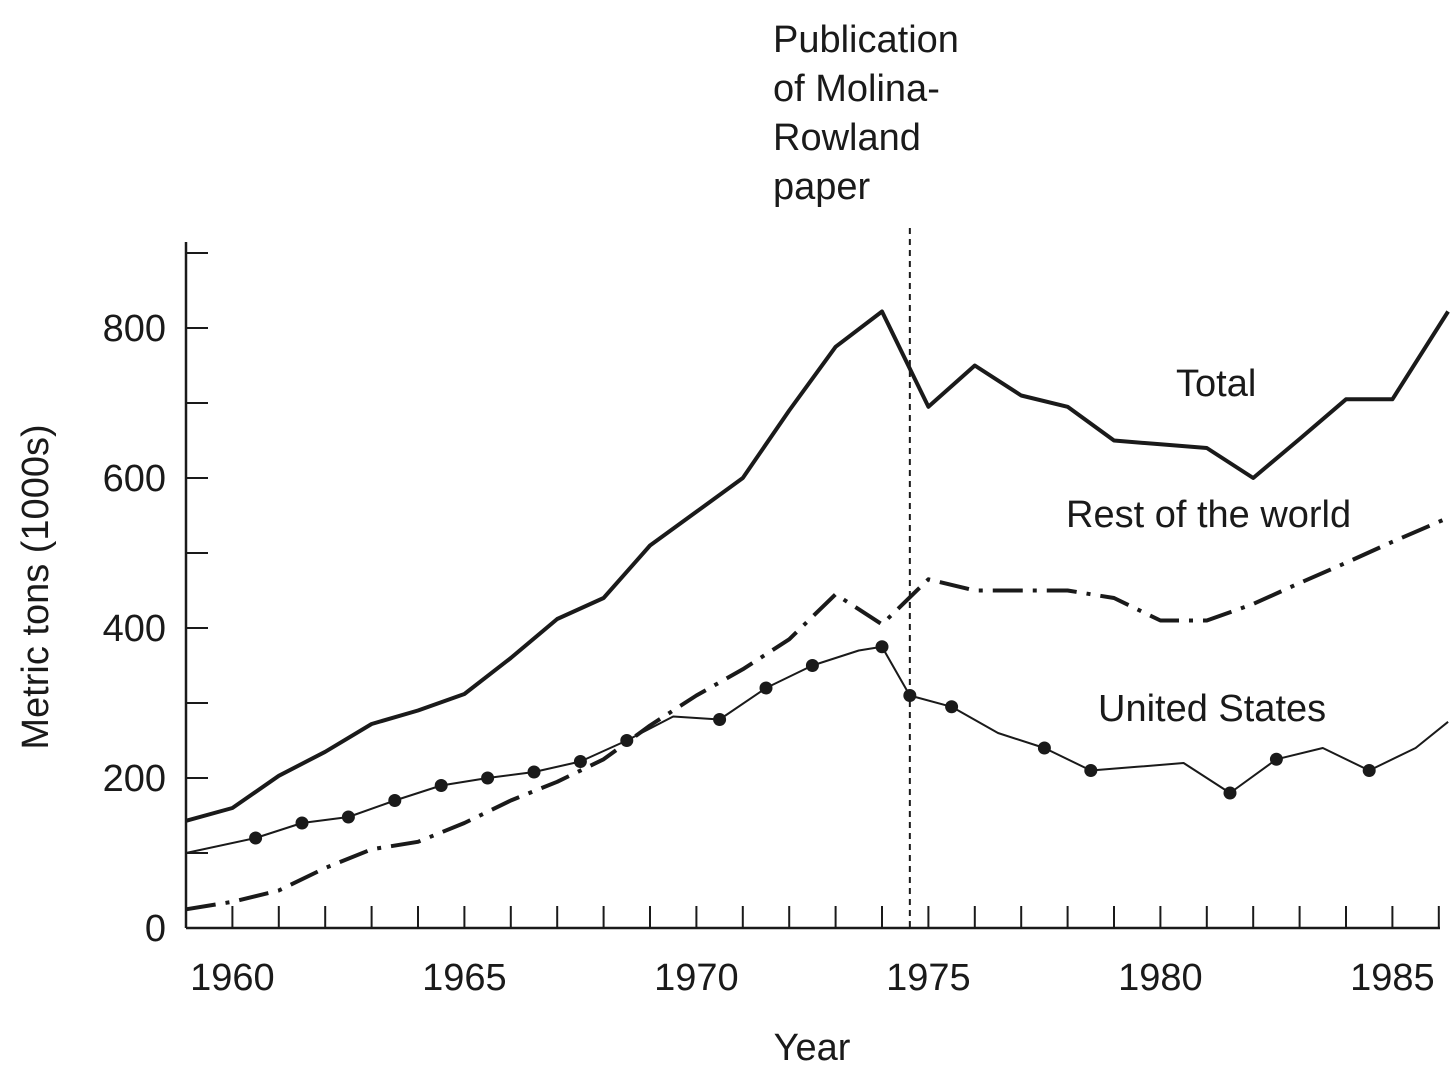 The image size is (1456, 1081). I want to click on annotation-line-4: paper, so click(822, 187).